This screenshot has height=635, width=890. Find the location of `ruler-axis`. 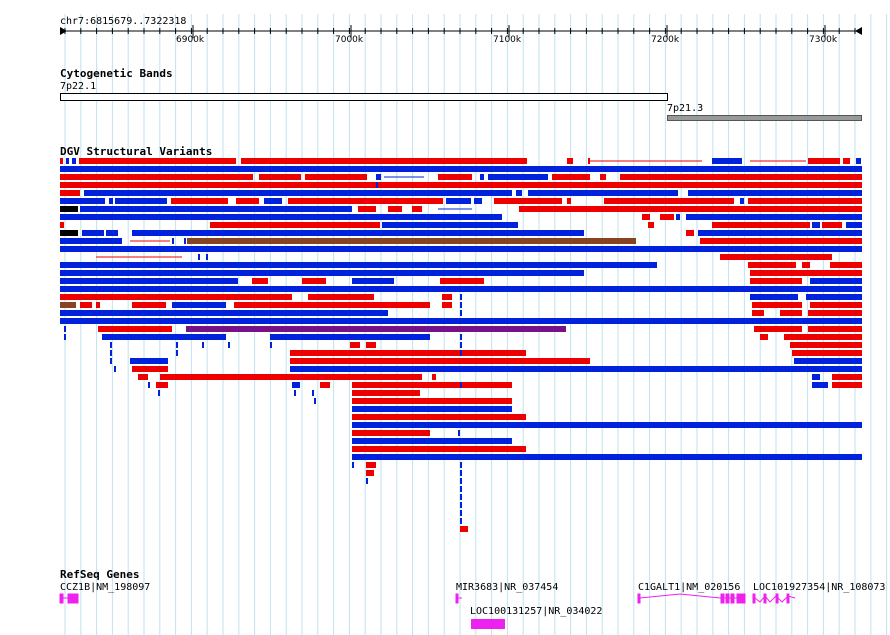

ruler-axis is located at coordinates (445, 25).